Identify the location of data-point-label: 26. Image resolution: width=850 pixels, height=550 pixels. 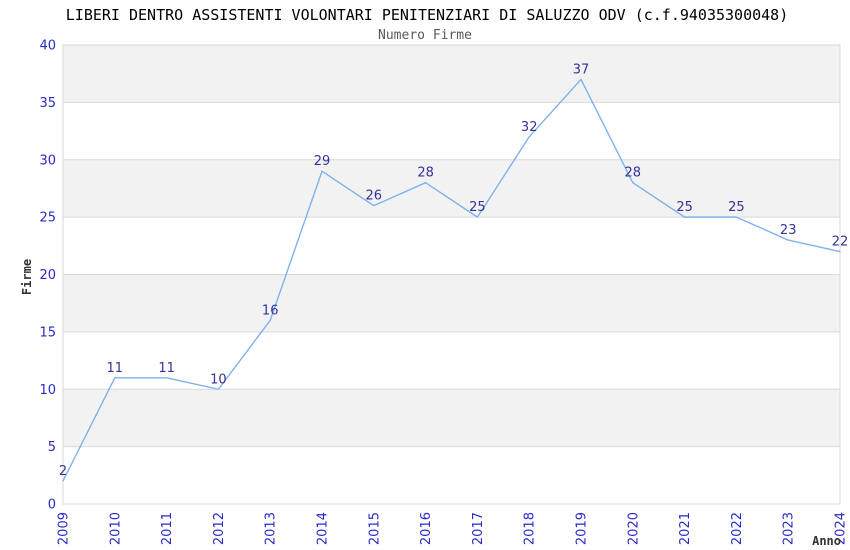
(374, 196).